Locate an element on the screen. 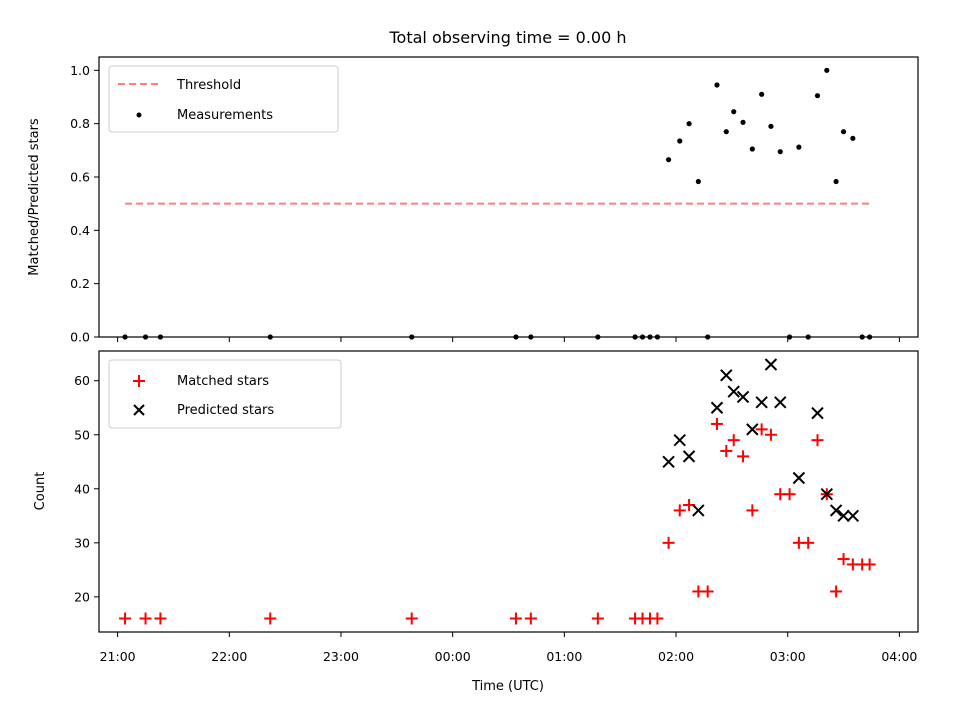  x-axis-label: Time (UTC) is located at coordinates (507, 686).